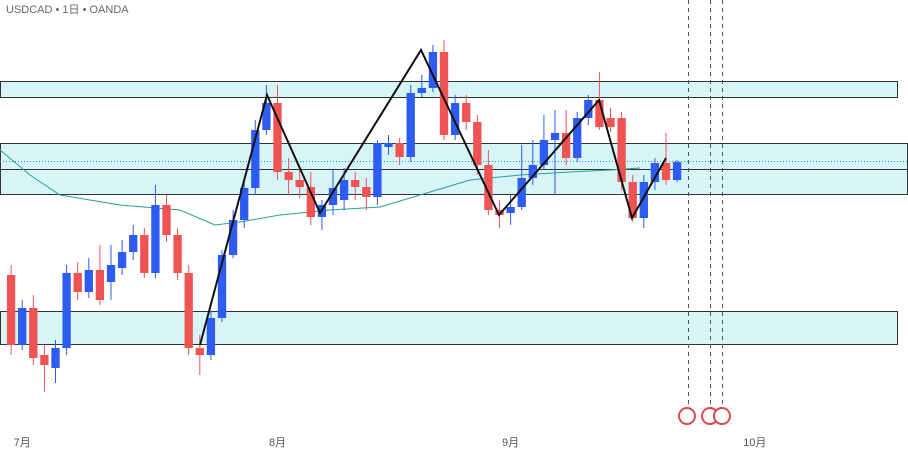  What do you see at coordinates (705, 202) in the screenshot?
I see `event-lines` at bounding box center [705, 202].